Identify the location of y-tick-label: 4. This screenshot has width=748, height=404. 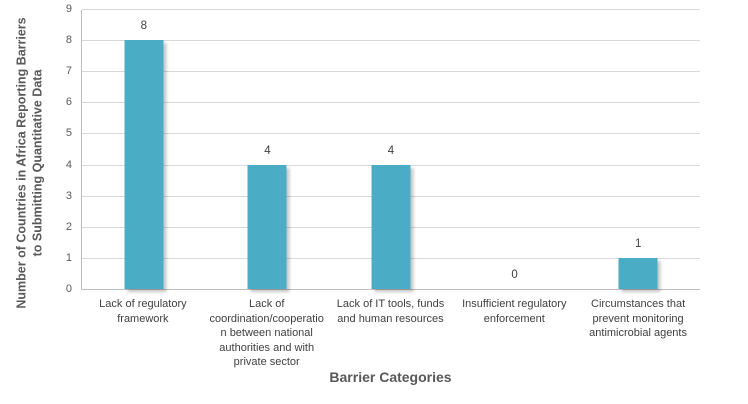
(68, 164).